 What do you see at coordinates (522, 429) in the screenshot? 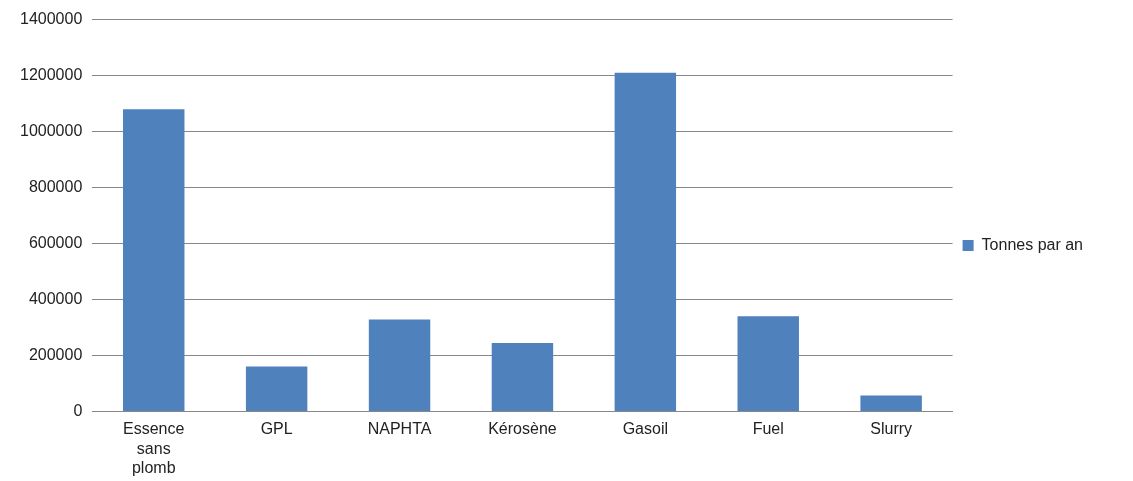
I see `x-tick-label: Kérosène` at bounding box center [522, 429].